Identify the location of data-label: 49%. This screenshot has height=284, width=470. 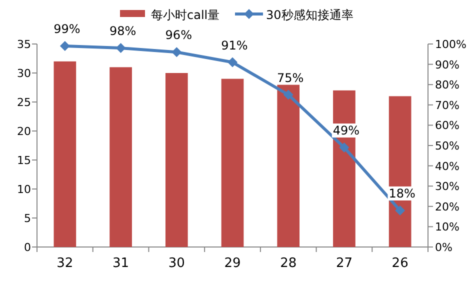
(346, 131).